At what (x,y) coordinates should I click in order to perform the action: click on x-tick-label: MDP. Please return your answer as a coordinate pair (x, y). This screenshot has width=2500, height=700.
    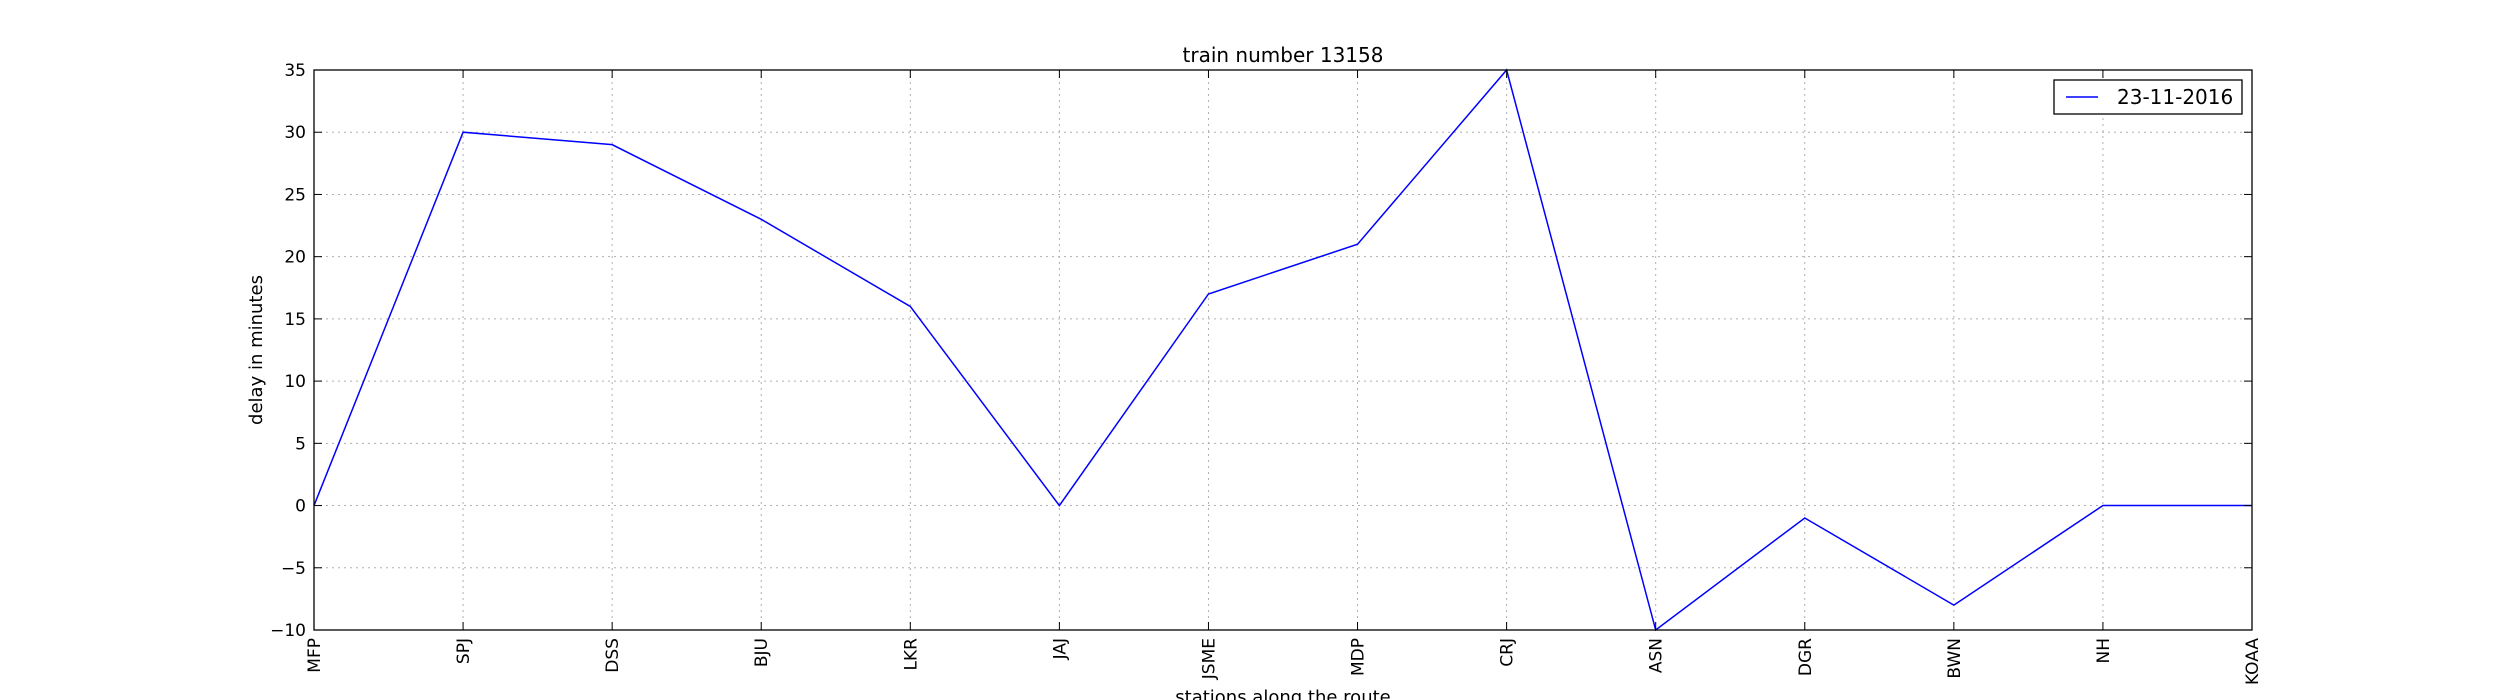
    Looking at the image, I should click on (1359, 657).